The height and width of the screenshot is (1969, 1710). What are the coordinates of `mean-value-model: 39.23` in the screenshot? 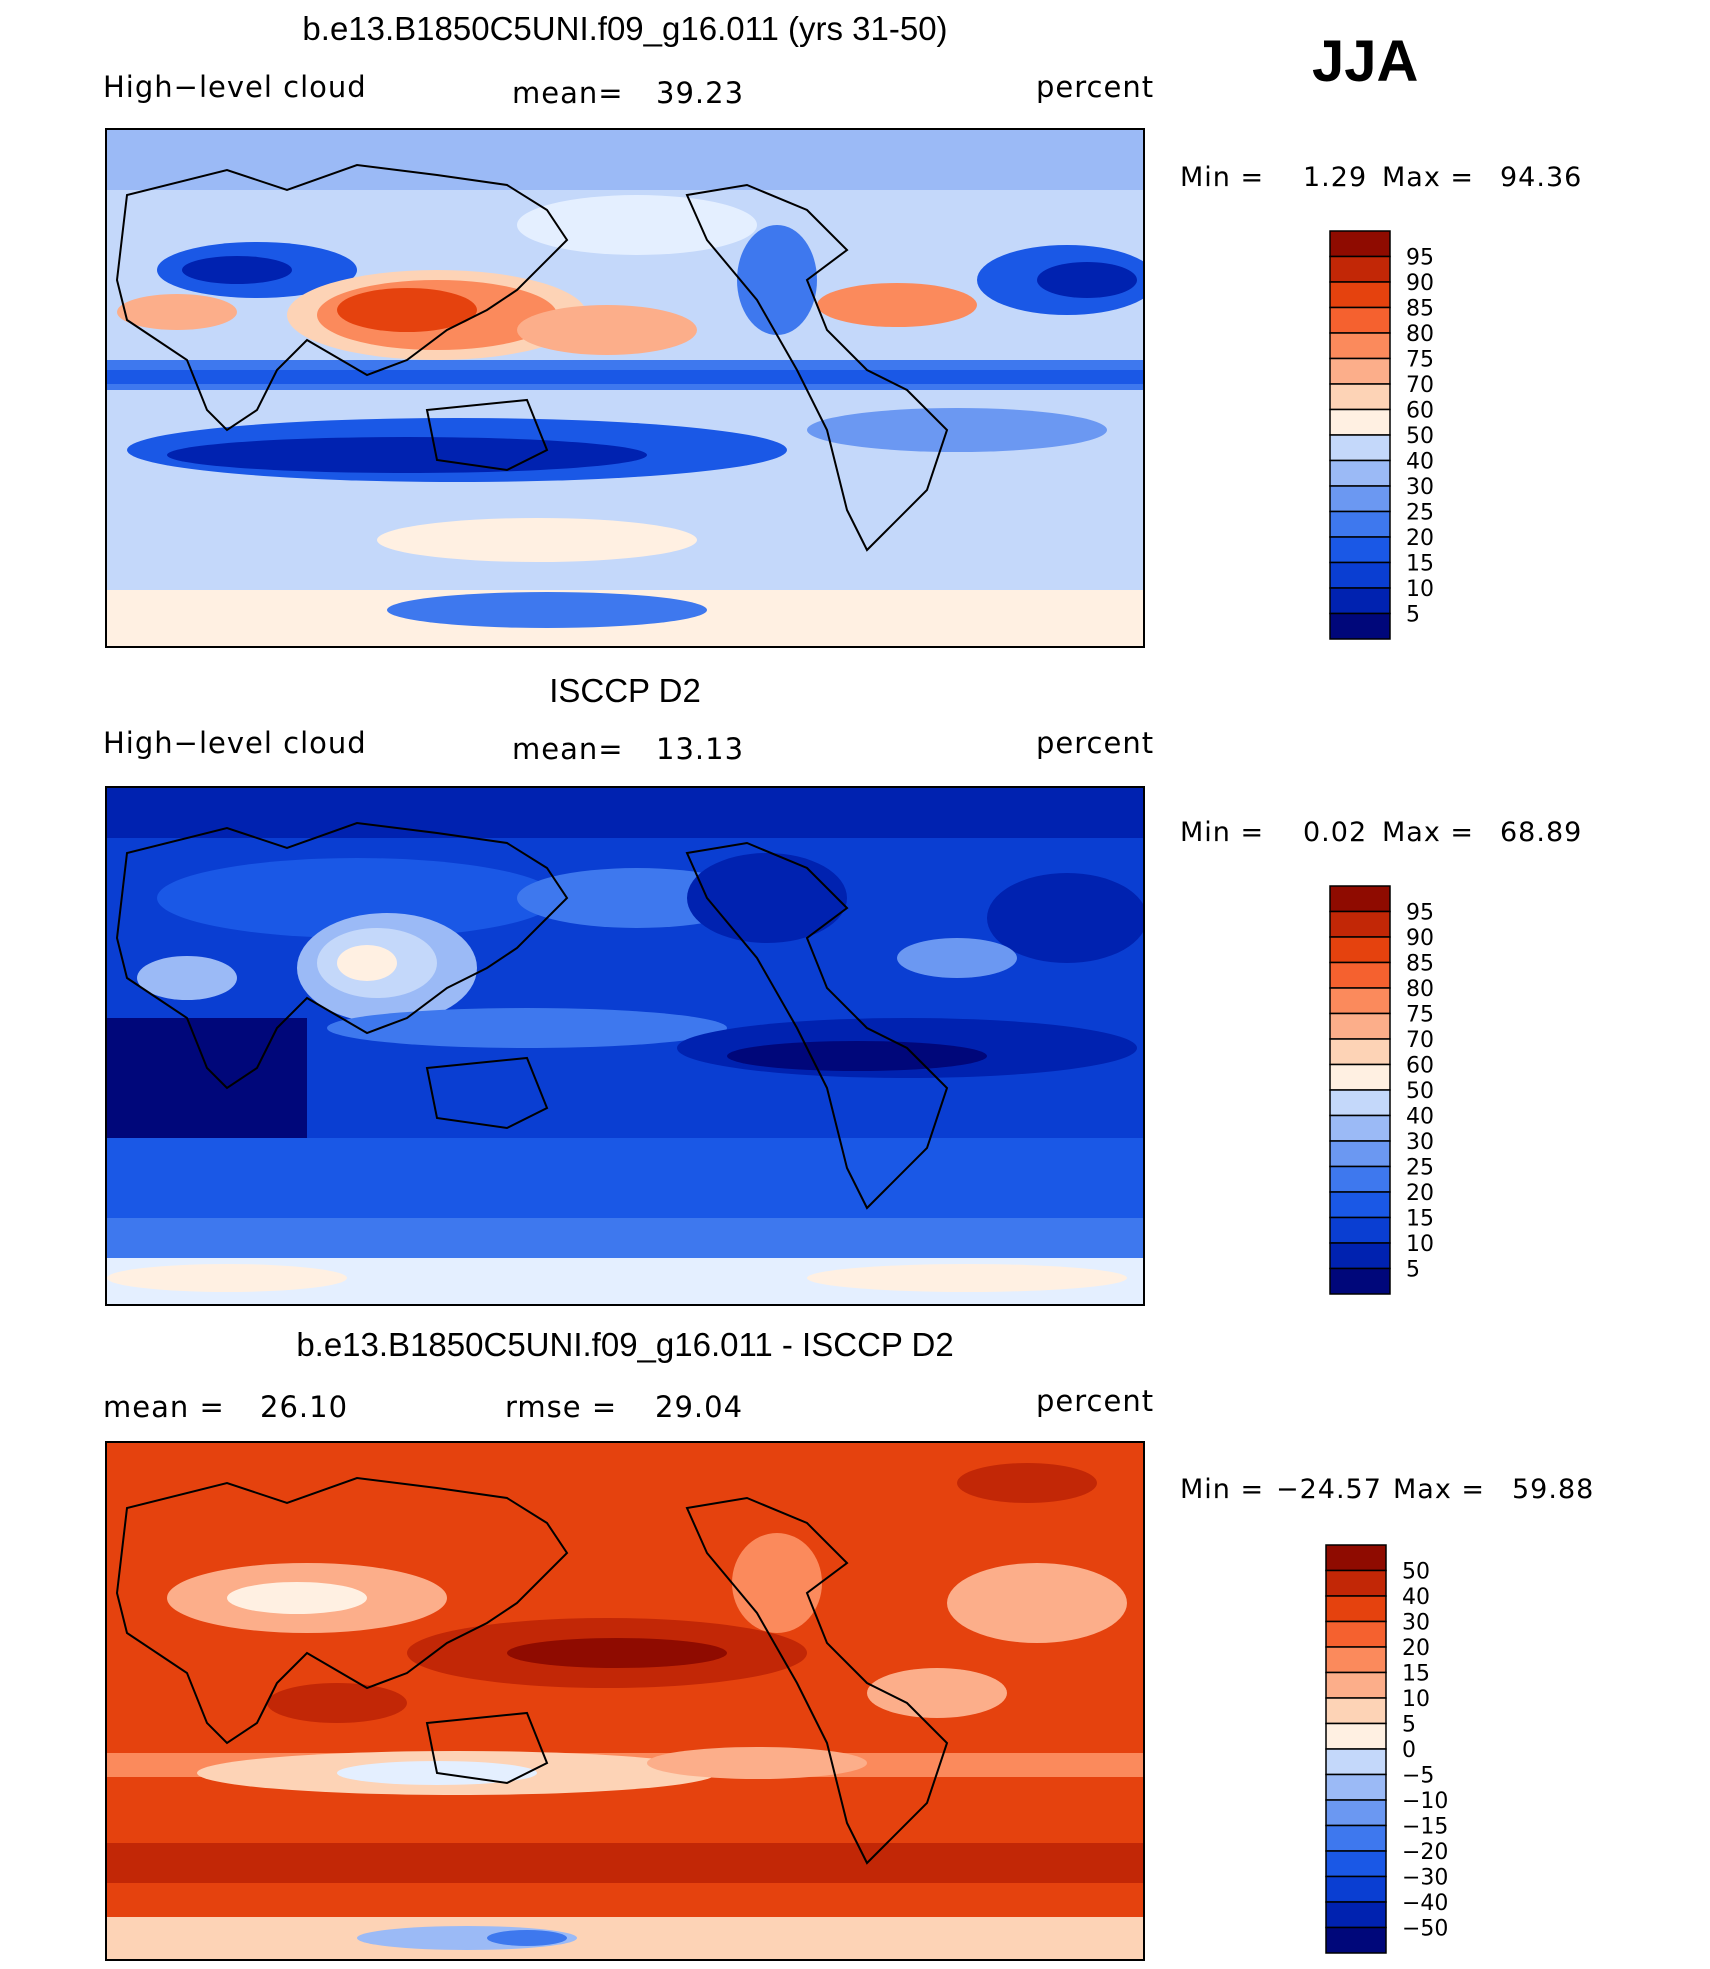 It's located at (700, 93).